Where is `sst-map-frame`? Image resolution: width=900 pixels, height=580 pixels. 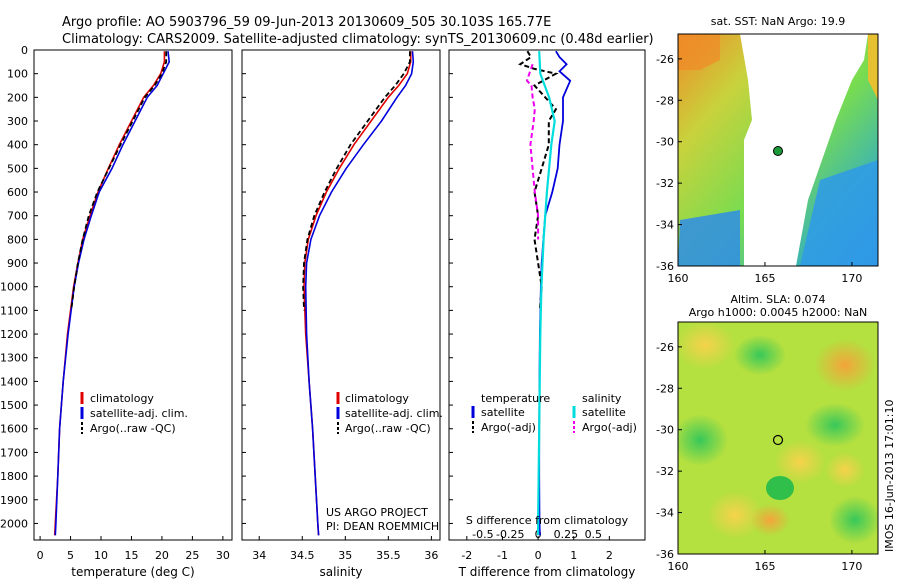
sst-map-frame is located at coordinates (778, 150).